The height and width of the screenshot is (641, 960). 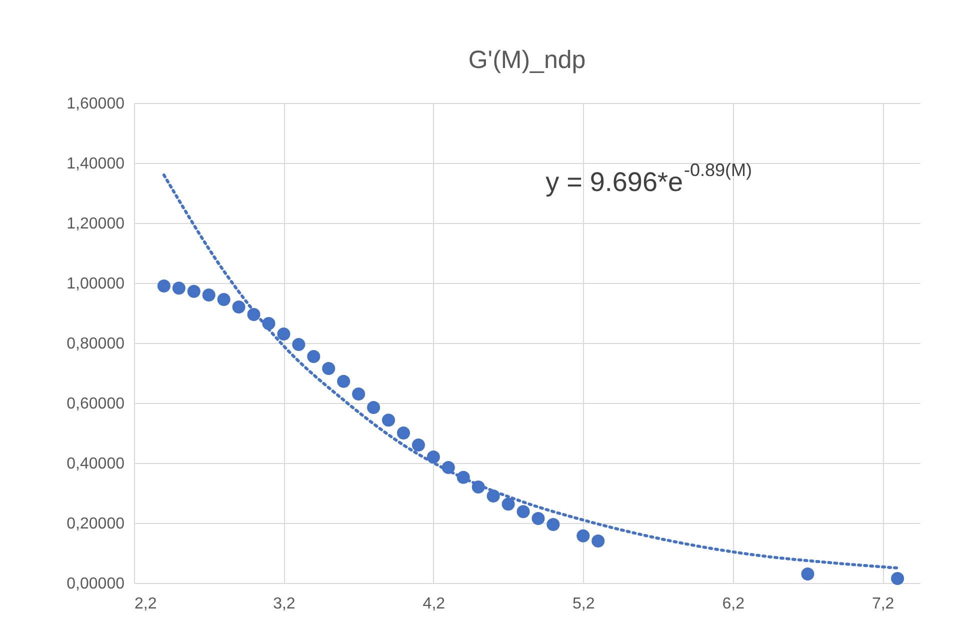 I want to click on y-tick-label: 0,00000, so click(x=95, y=584).